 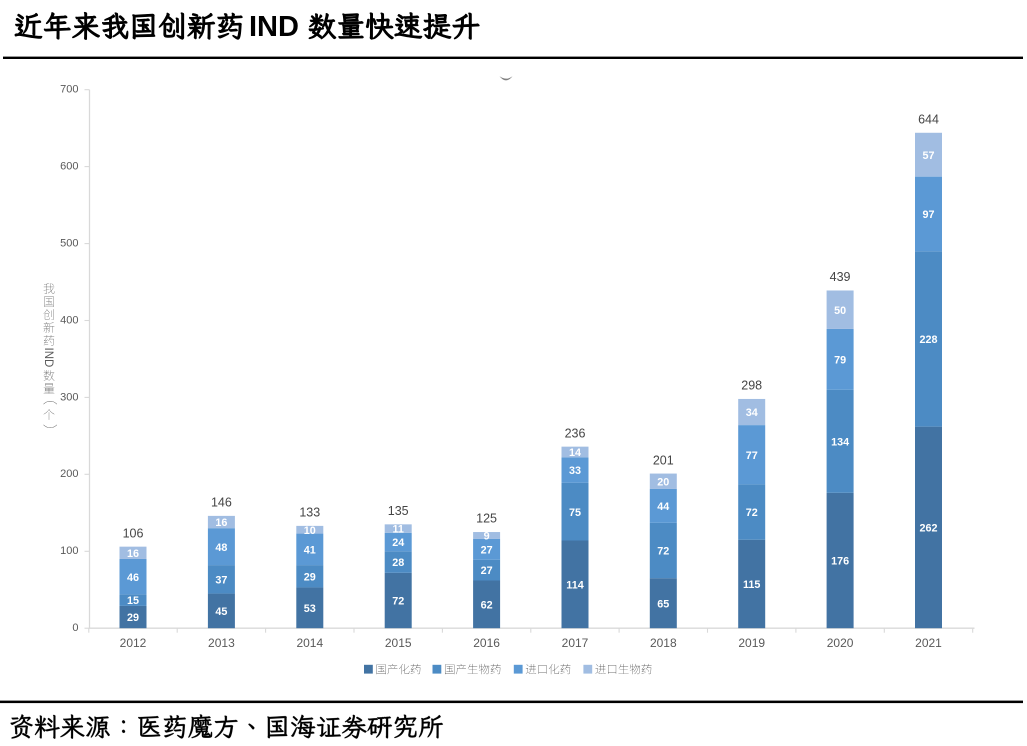 What do you see at coordinates (309, 643) in the screenshot?
I see `svg-text: 2014` at bounding box center [309, 643].